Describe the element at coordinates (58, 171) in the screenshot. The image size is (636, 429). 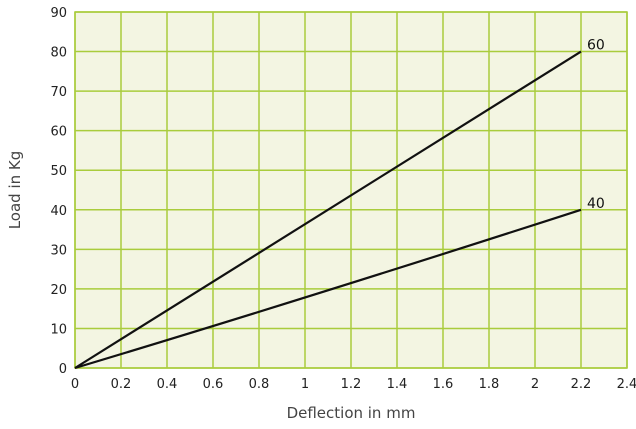
I see `y-tick-label: 50` at that location.